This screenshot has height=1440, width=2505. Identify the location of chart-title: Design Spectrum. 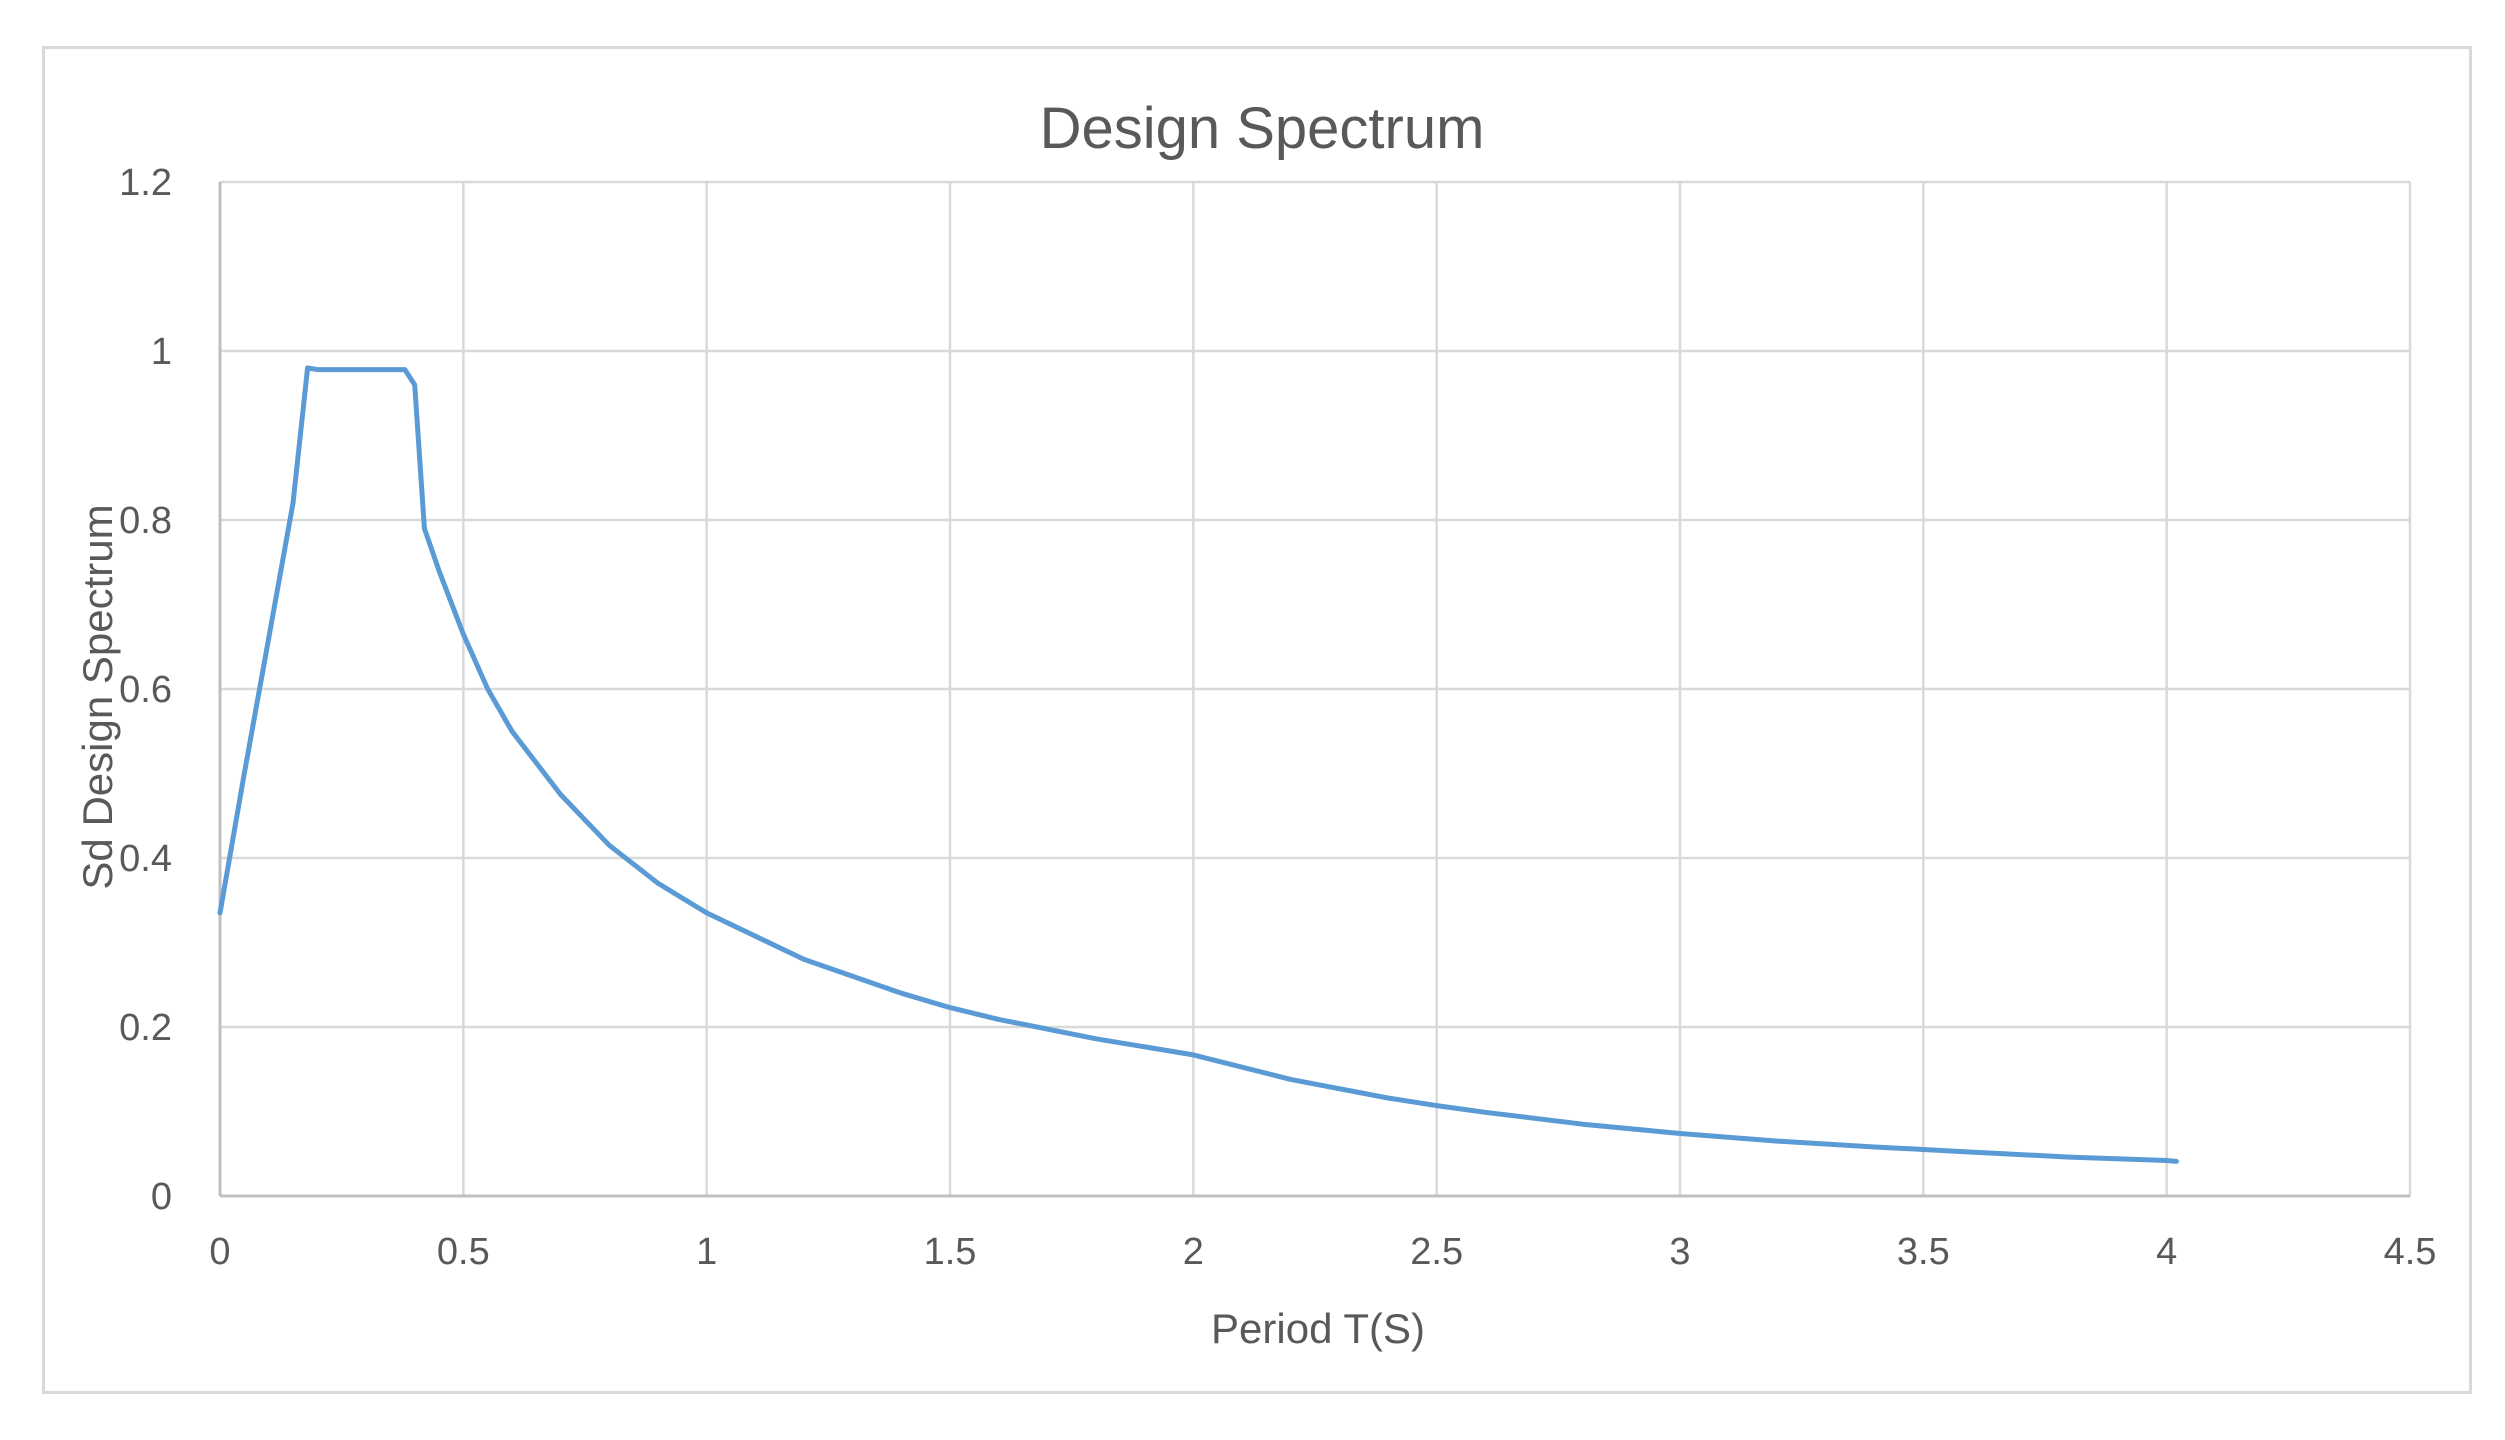
(1262, 128).